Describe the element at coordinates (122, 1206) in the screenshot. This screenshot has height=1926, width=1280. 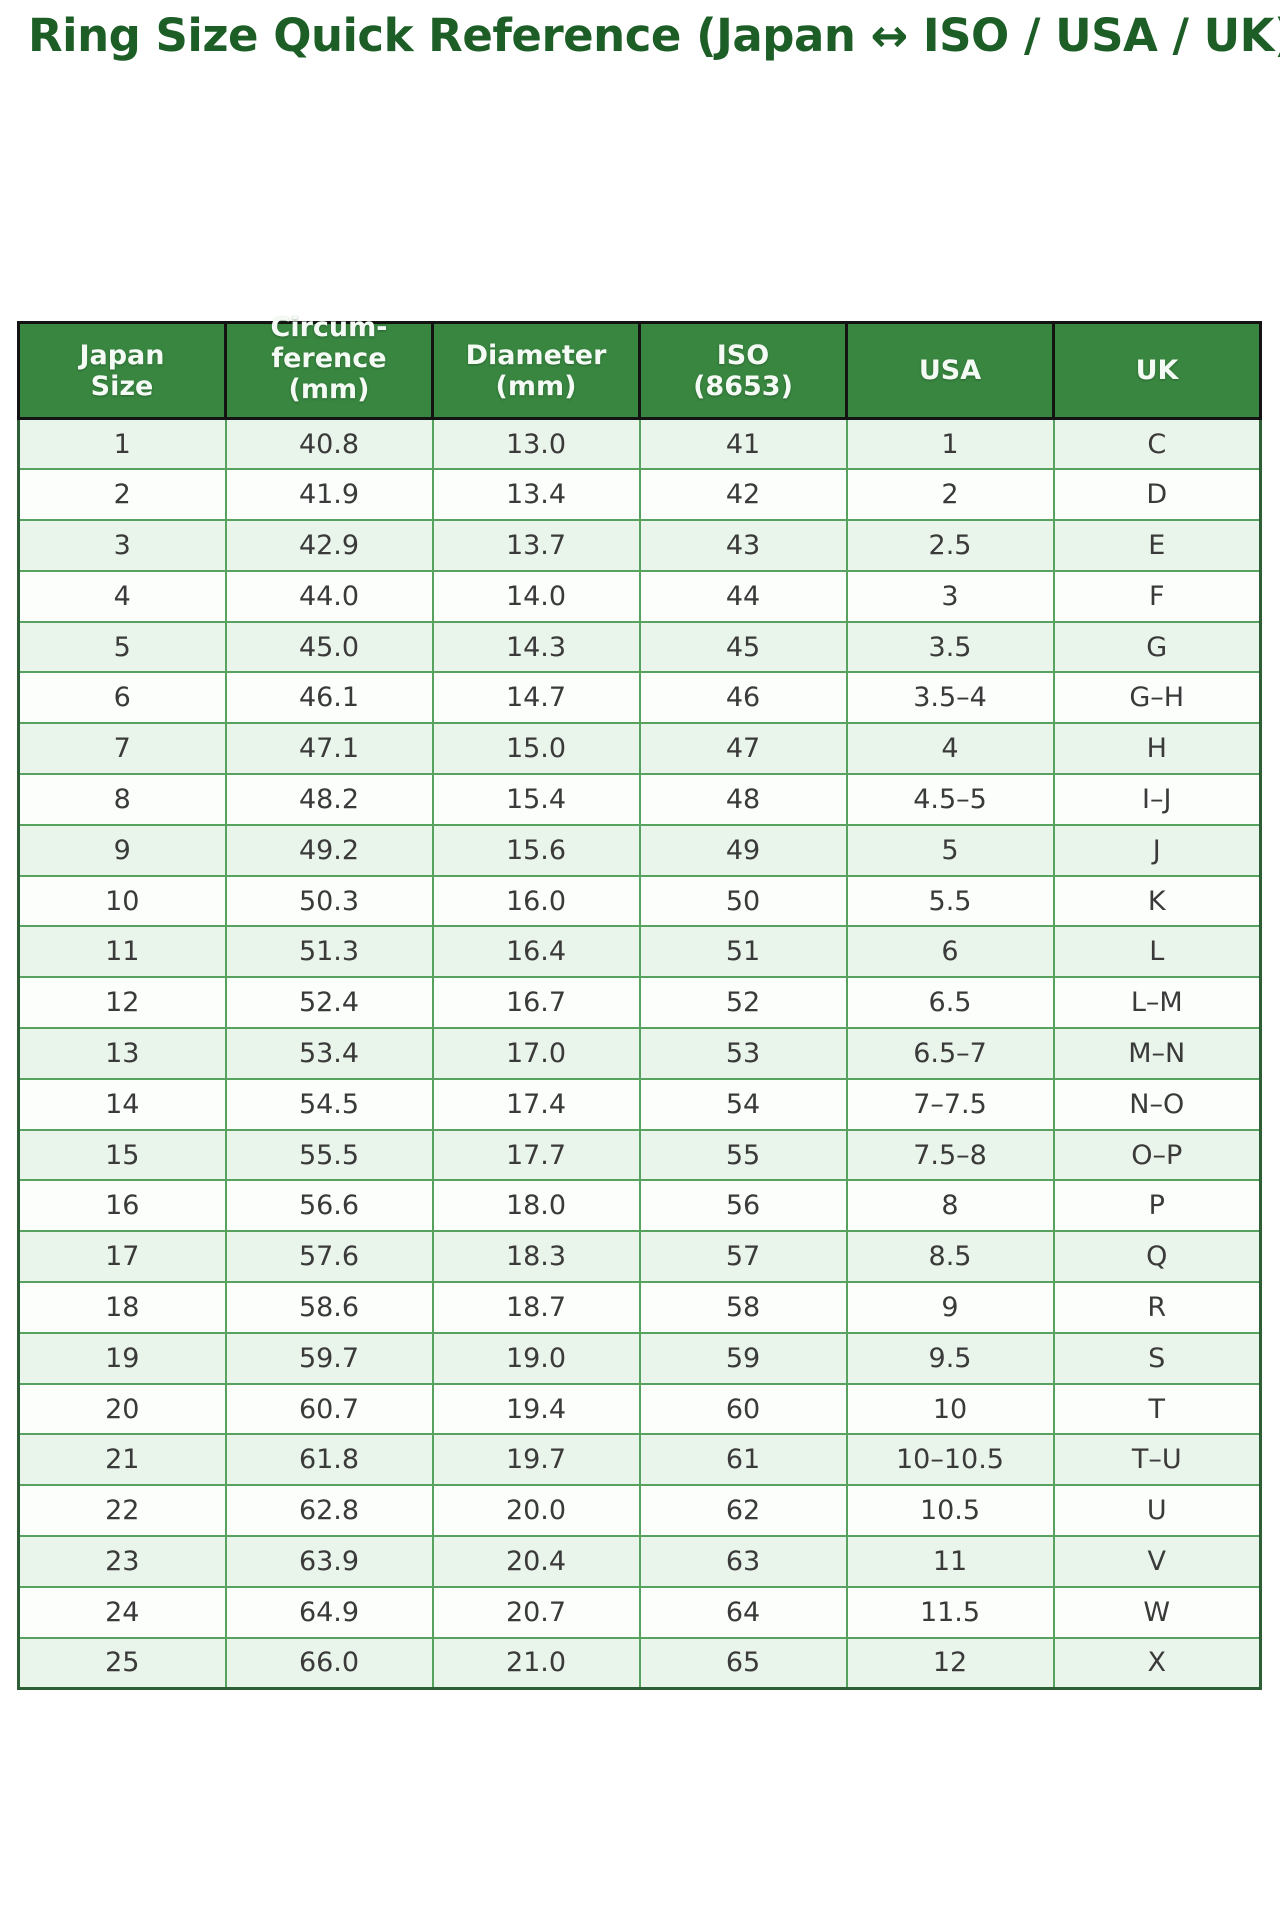
I see `table-cell: 16` at that location.